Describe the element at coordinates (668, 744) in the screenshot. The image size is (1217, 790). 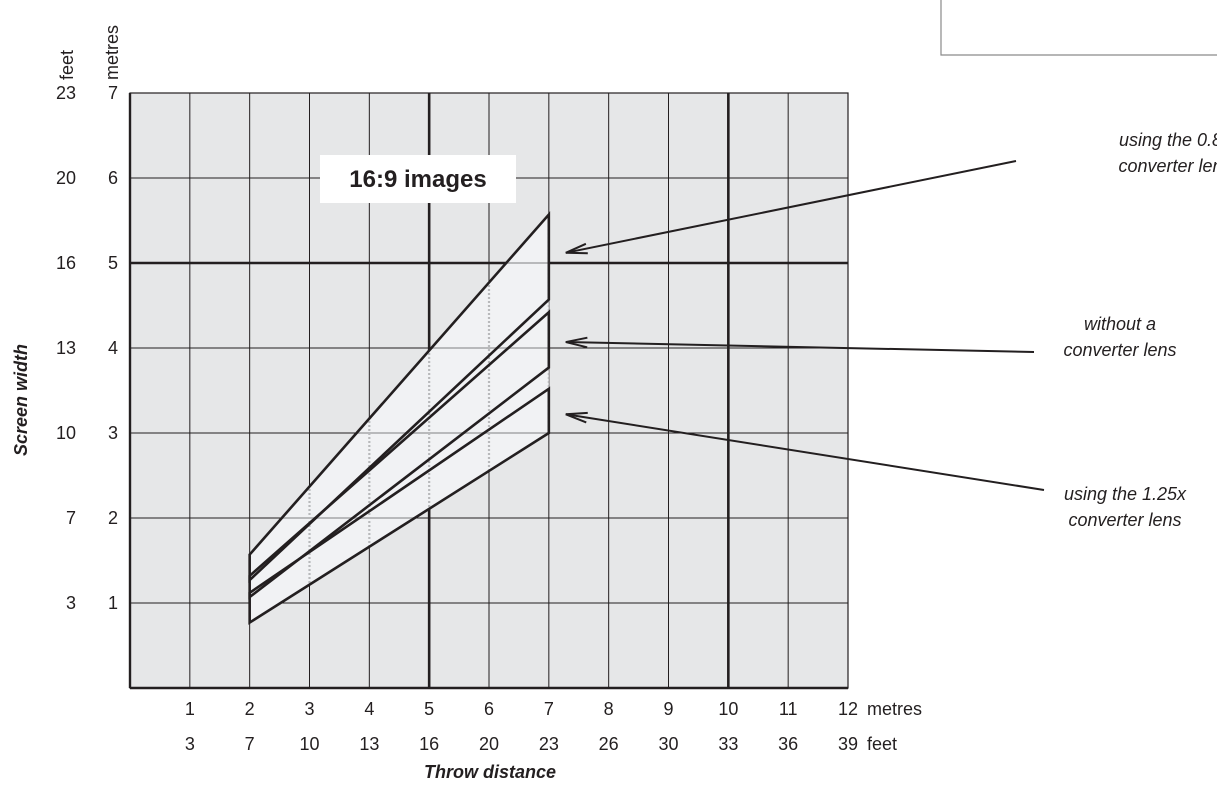
I see `x-tick-feet-30: 30` at that location.